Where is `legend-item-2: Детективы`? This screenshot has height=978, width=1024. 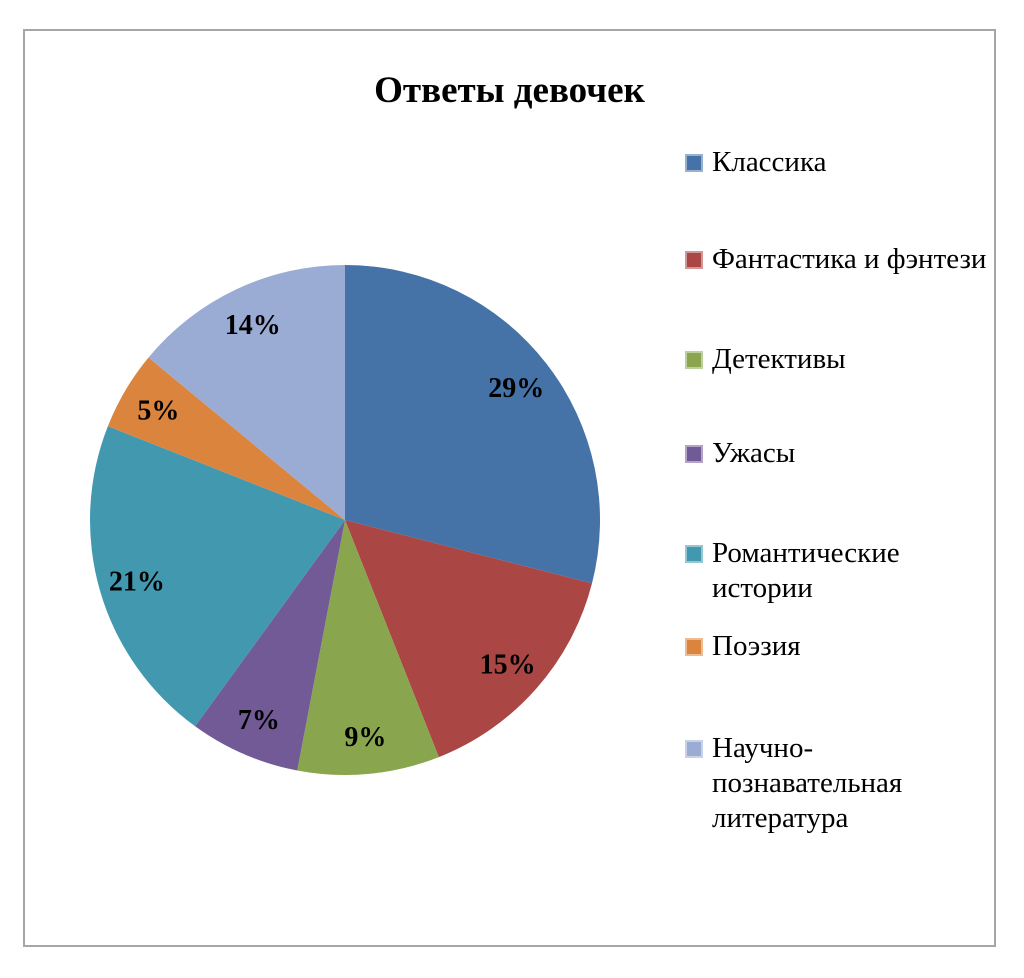
legend-item-2: Детективы is located at coordinates (765, 359).